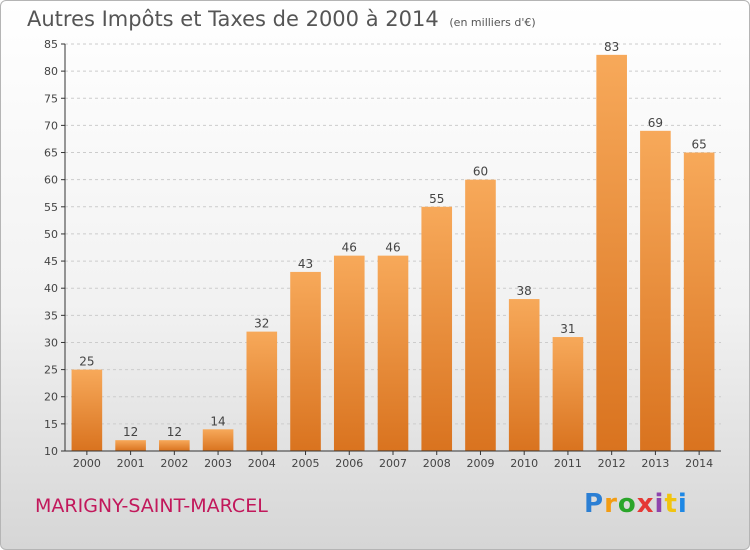  What do you see at coordinates (655, 463) in the screenshot?
I see `x-tick-label: 2013` at bounding box center [655, 463].